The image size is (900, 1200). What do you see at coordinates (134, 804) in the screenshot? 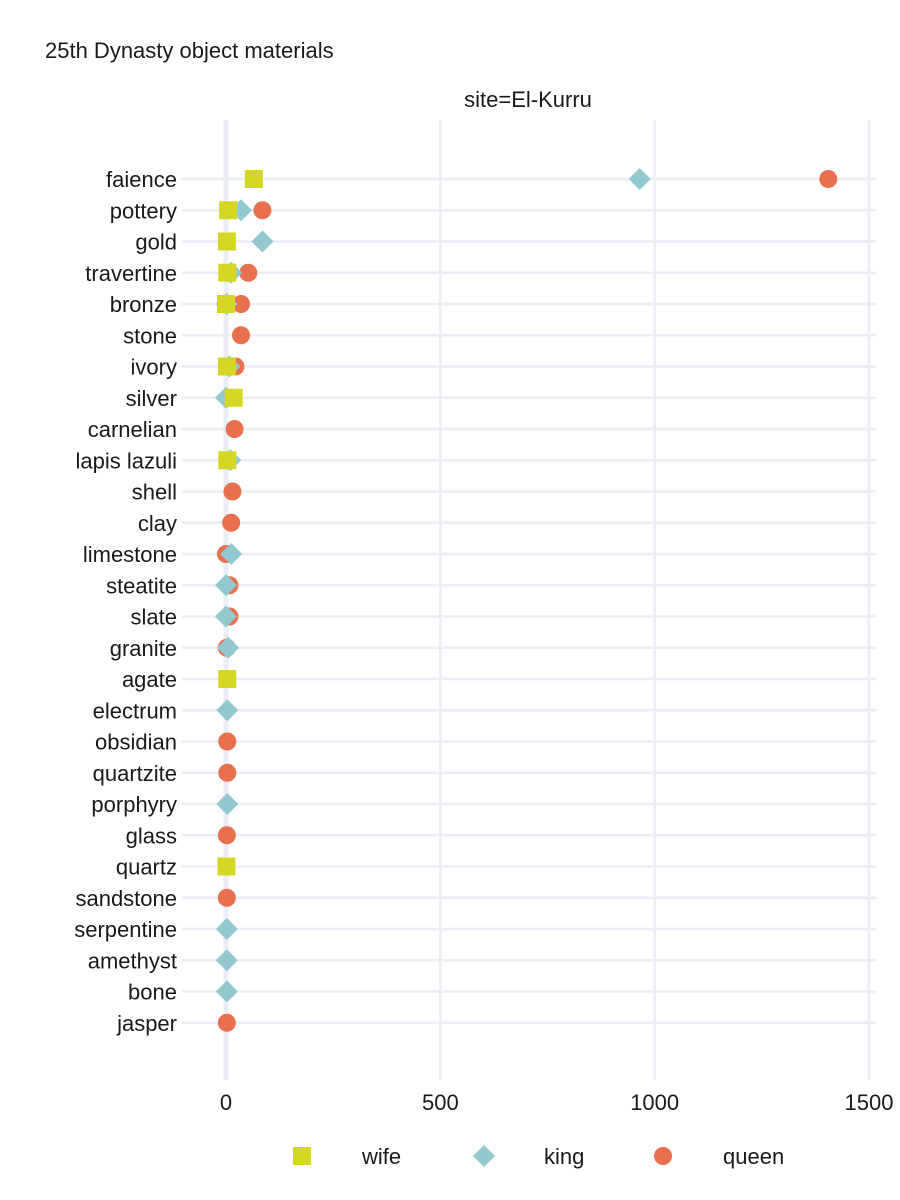
I see `y-tick-label: porphyry` at bounding box center [134, 804].